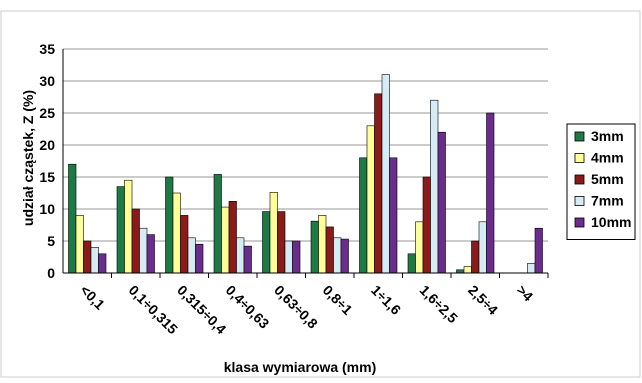 This screenshot has height=383, width=642. I want to click on x-axis-title: klasa wymiarowa (mm), so click(300, 367).